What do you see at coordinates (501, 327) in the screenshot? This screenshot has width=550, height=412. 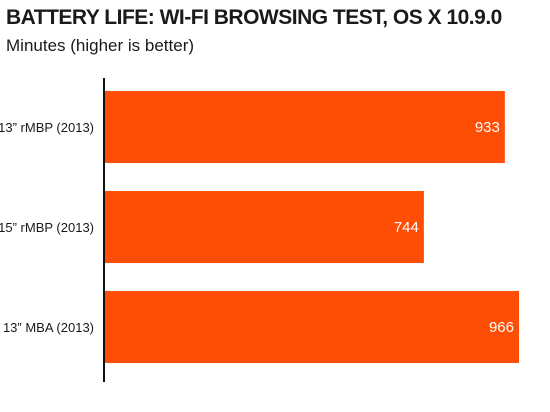 I see `value-label: 966` at bounding box center [501, 327].